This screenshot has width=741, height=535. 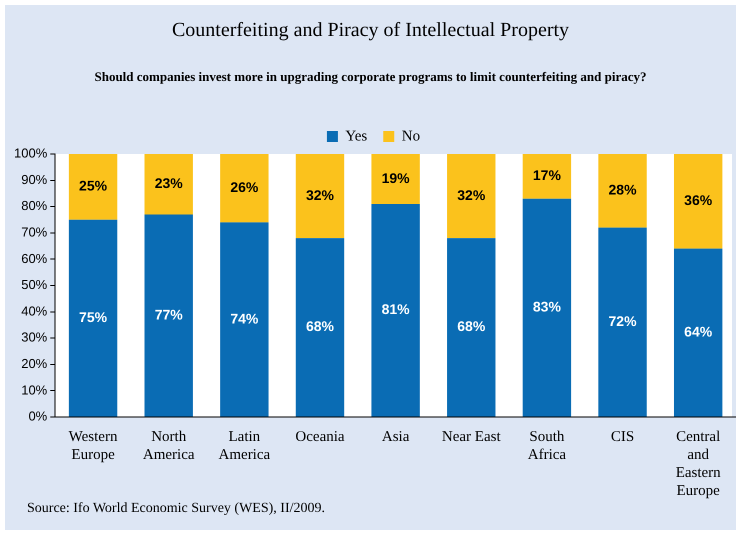 I want to click on data-label: 64%, so click(x=698, y=331).